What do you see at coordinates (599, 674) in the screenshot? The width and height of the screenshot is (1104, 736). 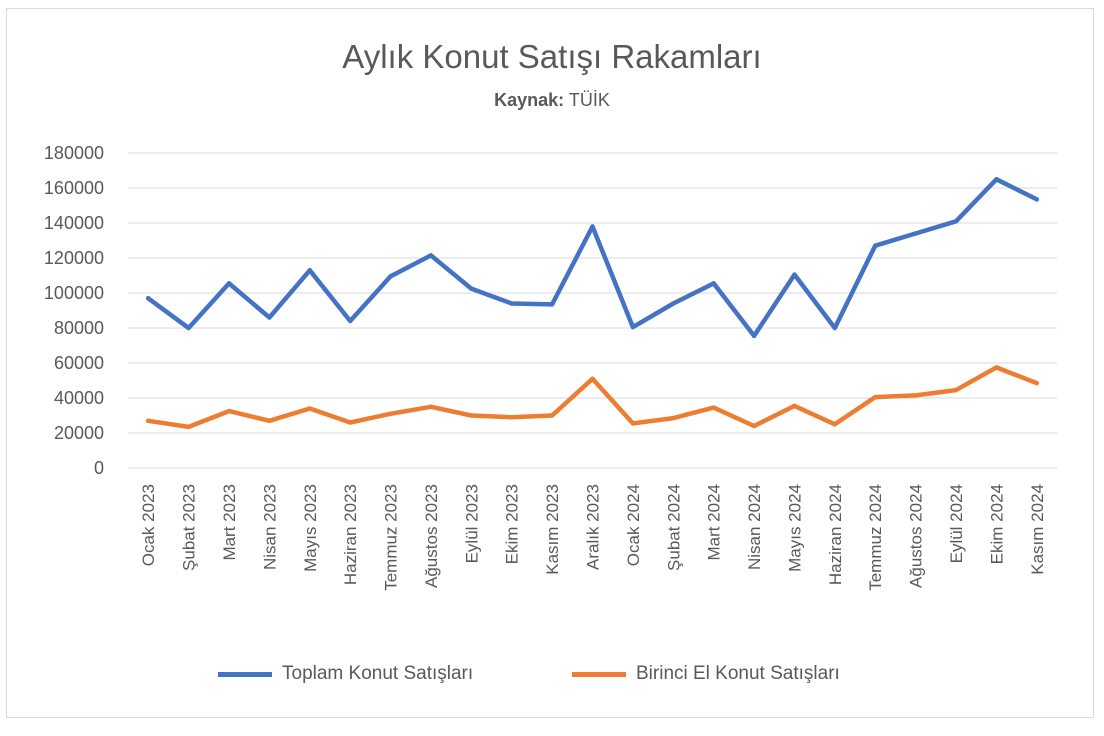 I see `legend-swatch-birinci-el` at bounding box center [599, 674].